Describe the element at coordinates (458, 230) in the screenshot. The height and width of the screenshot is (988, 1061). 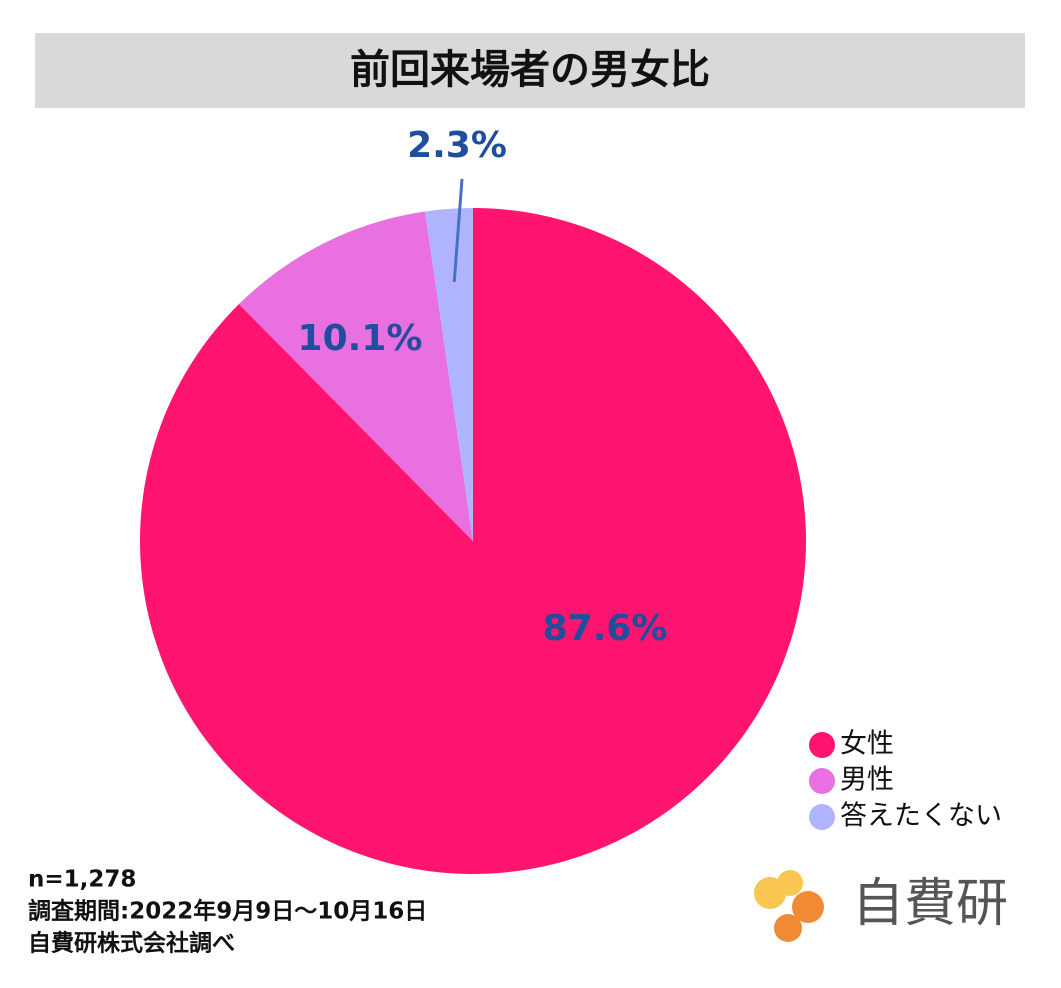
I see `leader-line` at that location.